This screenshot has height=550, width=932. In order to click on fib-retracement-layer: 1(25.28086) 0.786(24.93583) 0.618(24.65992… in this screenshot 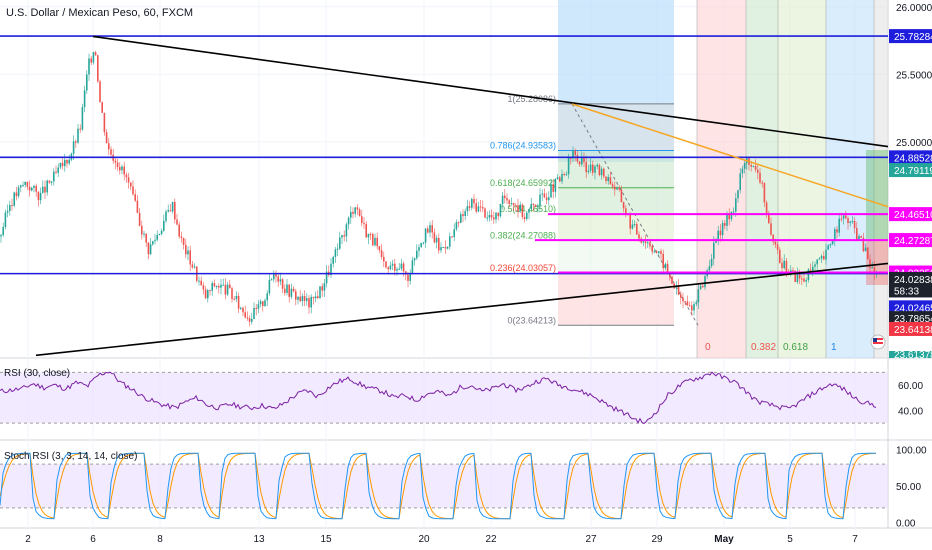, I will do `click(594, 210)`.